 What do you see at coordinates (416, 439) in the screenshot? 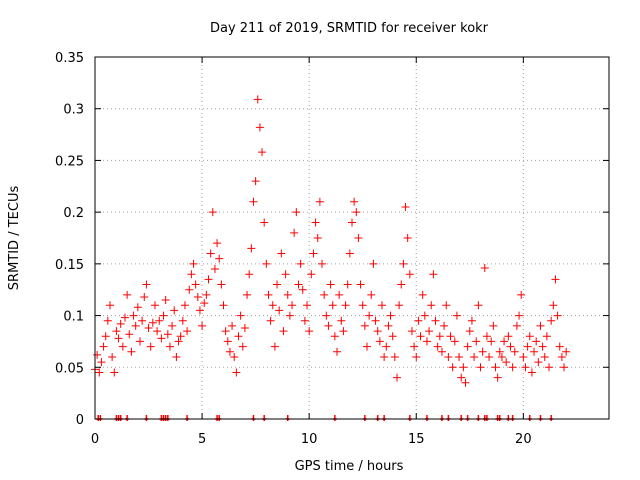
I see `x-tick-label: 15` at bounding box center [416, 439].